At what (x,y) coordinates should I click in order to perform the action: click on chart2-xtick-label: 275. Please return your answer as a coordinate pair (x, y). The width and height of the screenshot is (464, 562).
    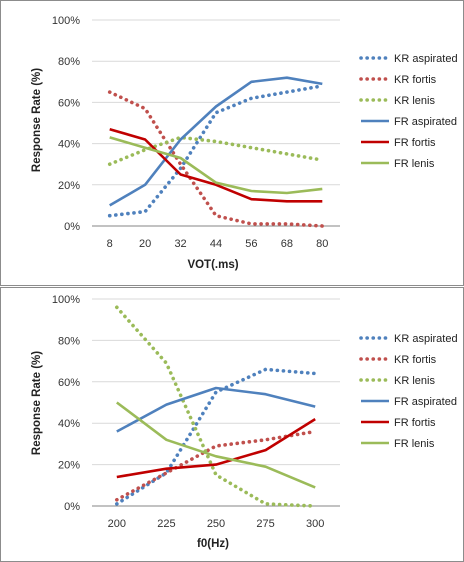
    Looking at the image, I should click on (265, 524).